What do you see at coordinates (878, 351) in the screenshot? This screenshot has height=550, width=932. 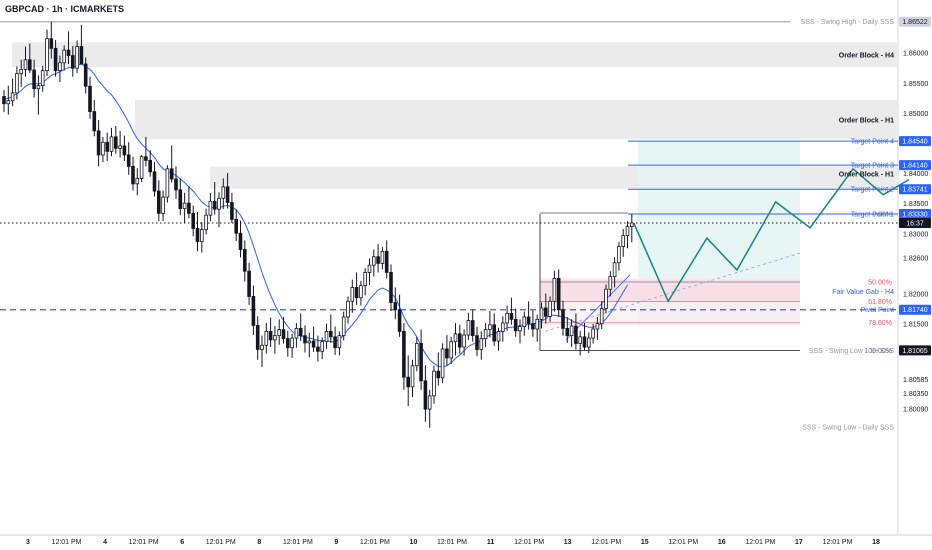 I see `fib-level-label: 100.00%` at bounding box center [878, 351].